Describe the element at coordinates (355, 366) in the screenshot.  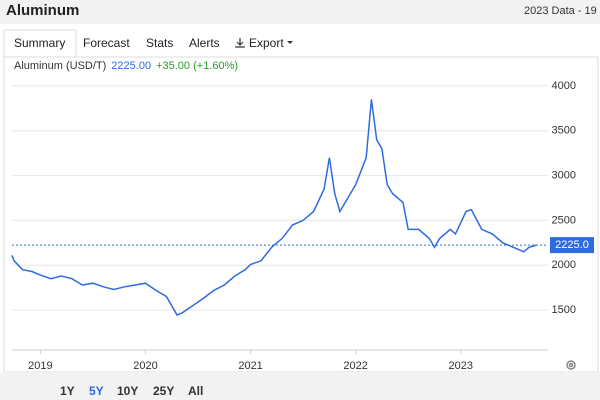
I see `x-tick-label: 2022` at that location.